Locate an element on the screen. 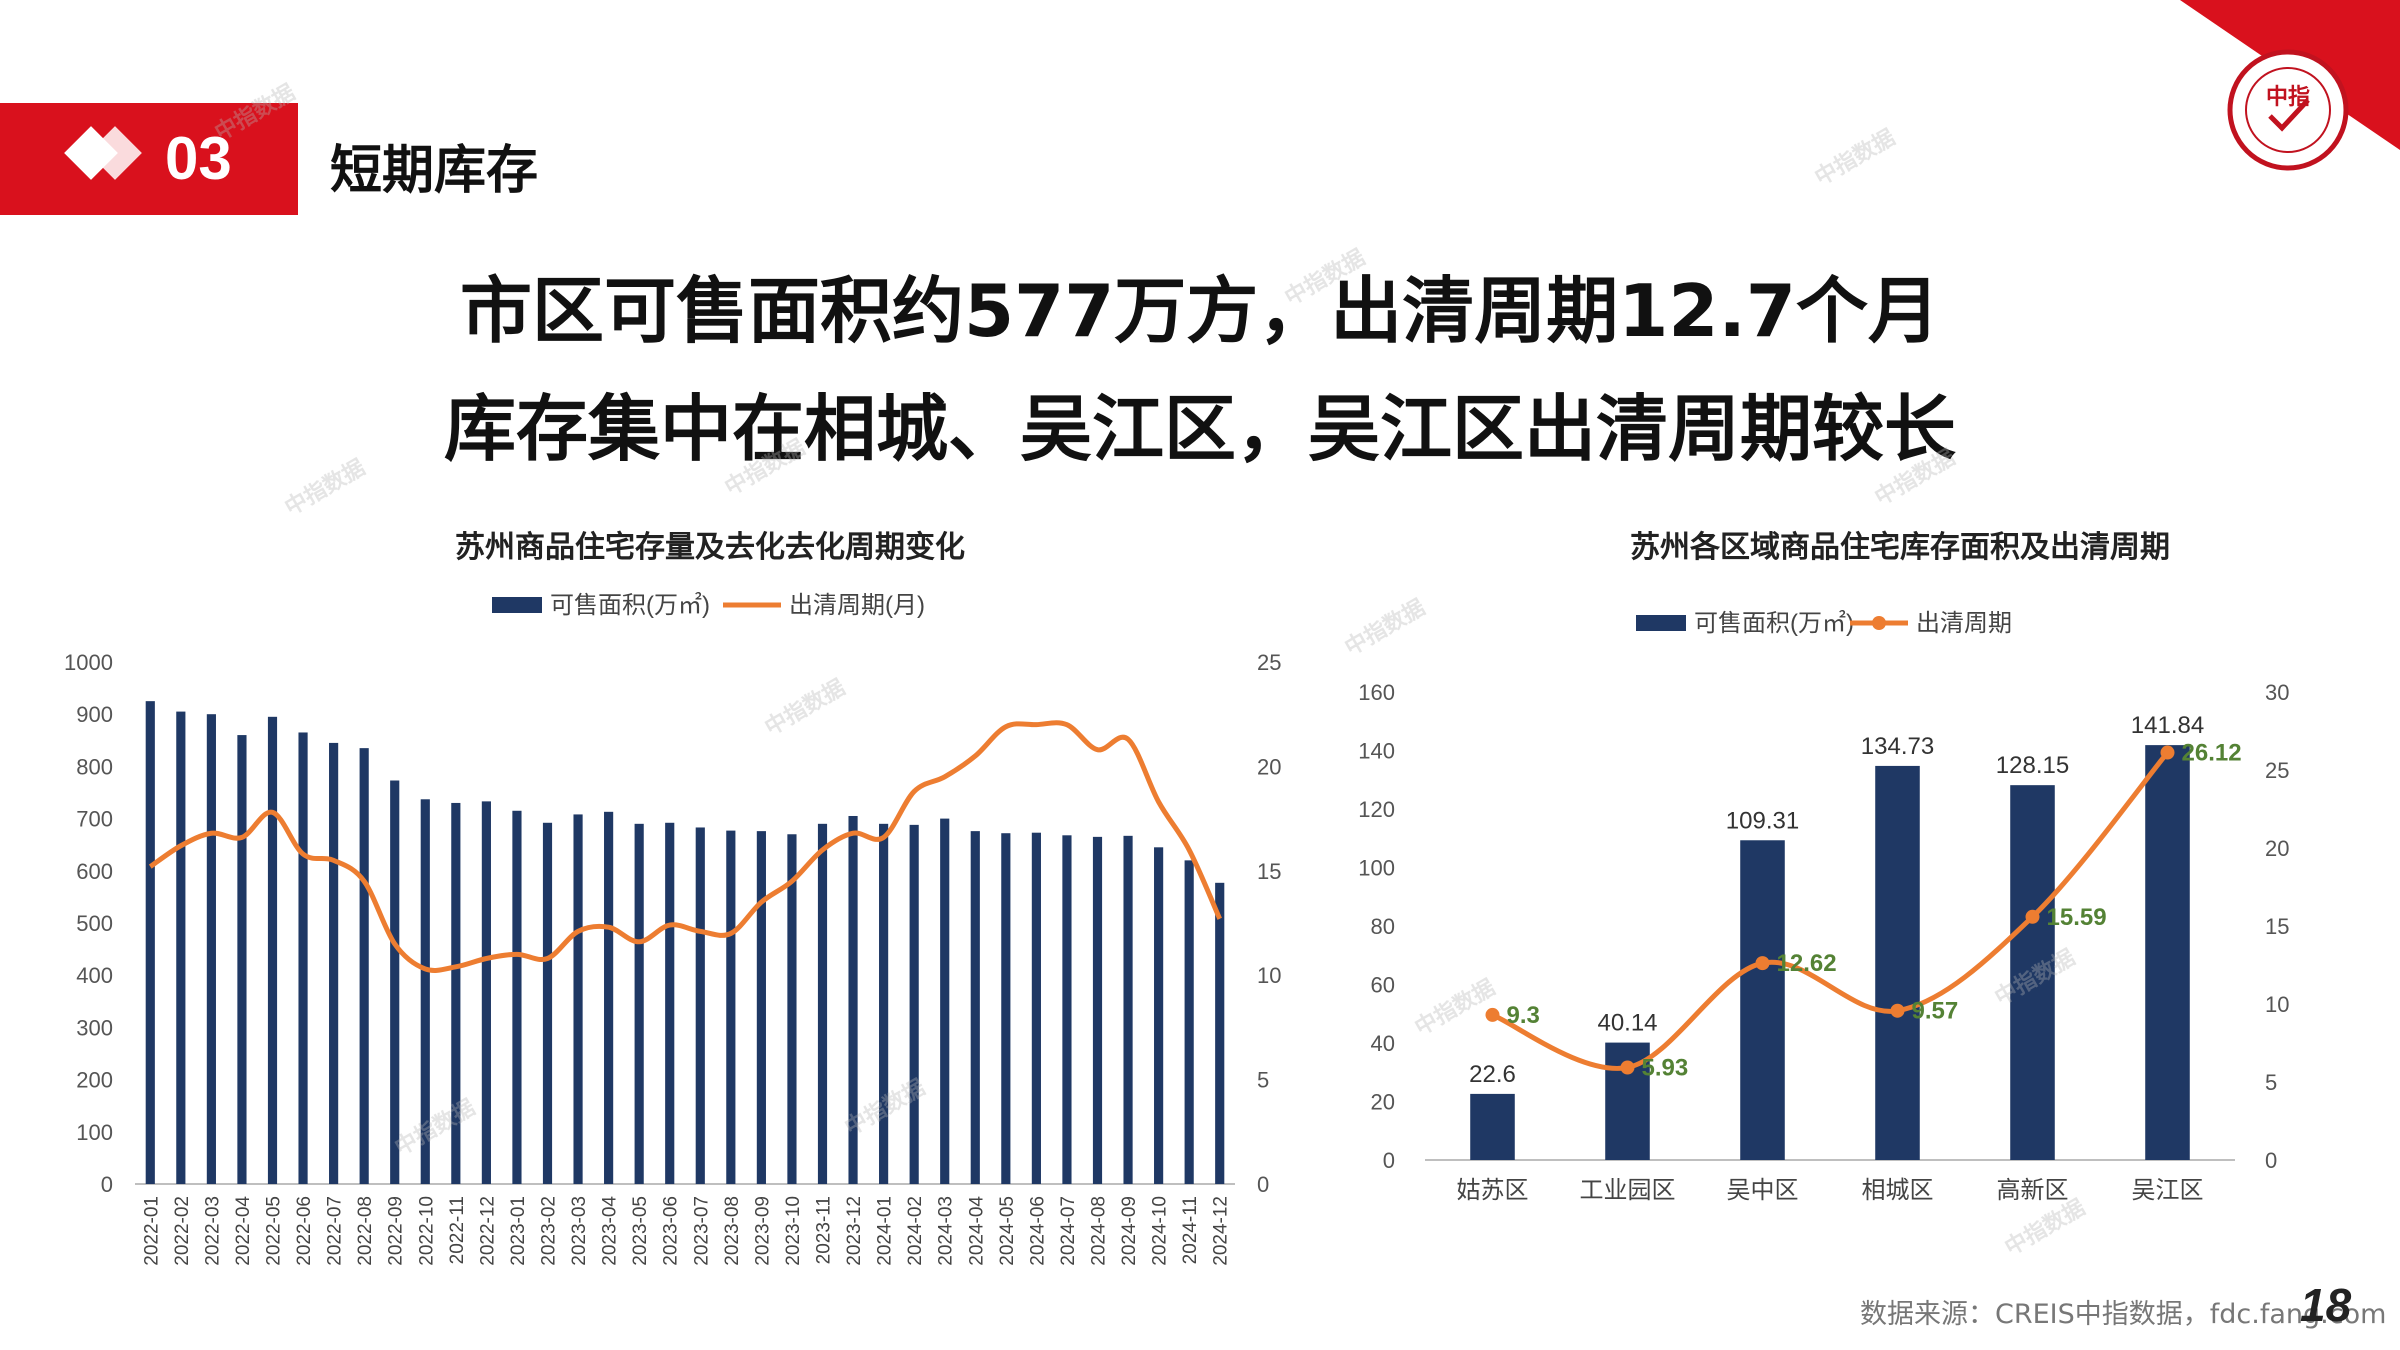 The image size is (2400, 1350). y-left-tick-label: 60 is located at coordinates (1383, 985).